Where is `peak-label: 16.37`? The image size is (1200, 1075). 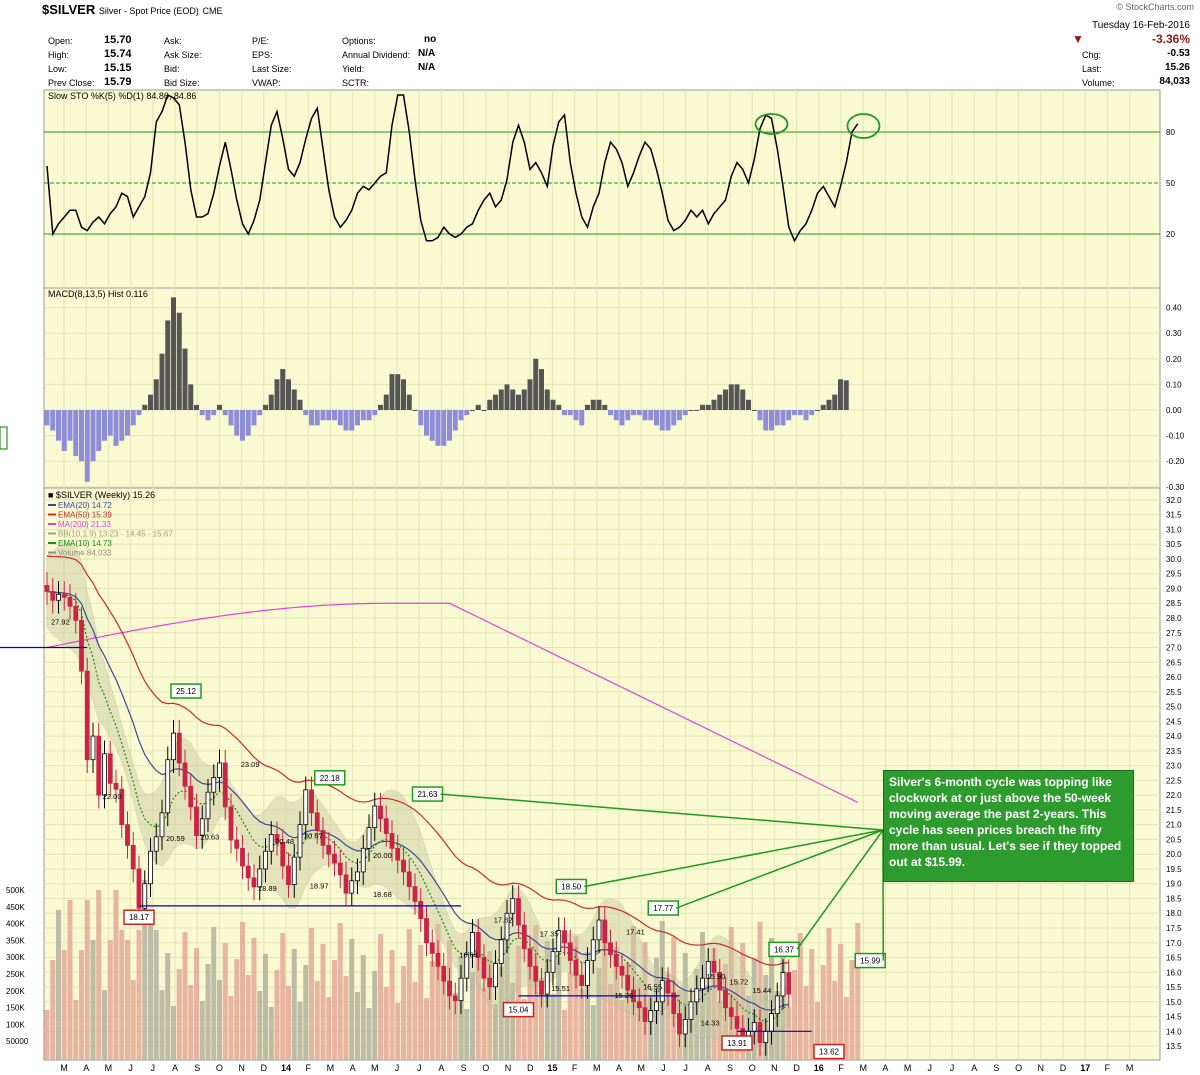
peak-label: 16.37 is located at coordinates (784, 949).